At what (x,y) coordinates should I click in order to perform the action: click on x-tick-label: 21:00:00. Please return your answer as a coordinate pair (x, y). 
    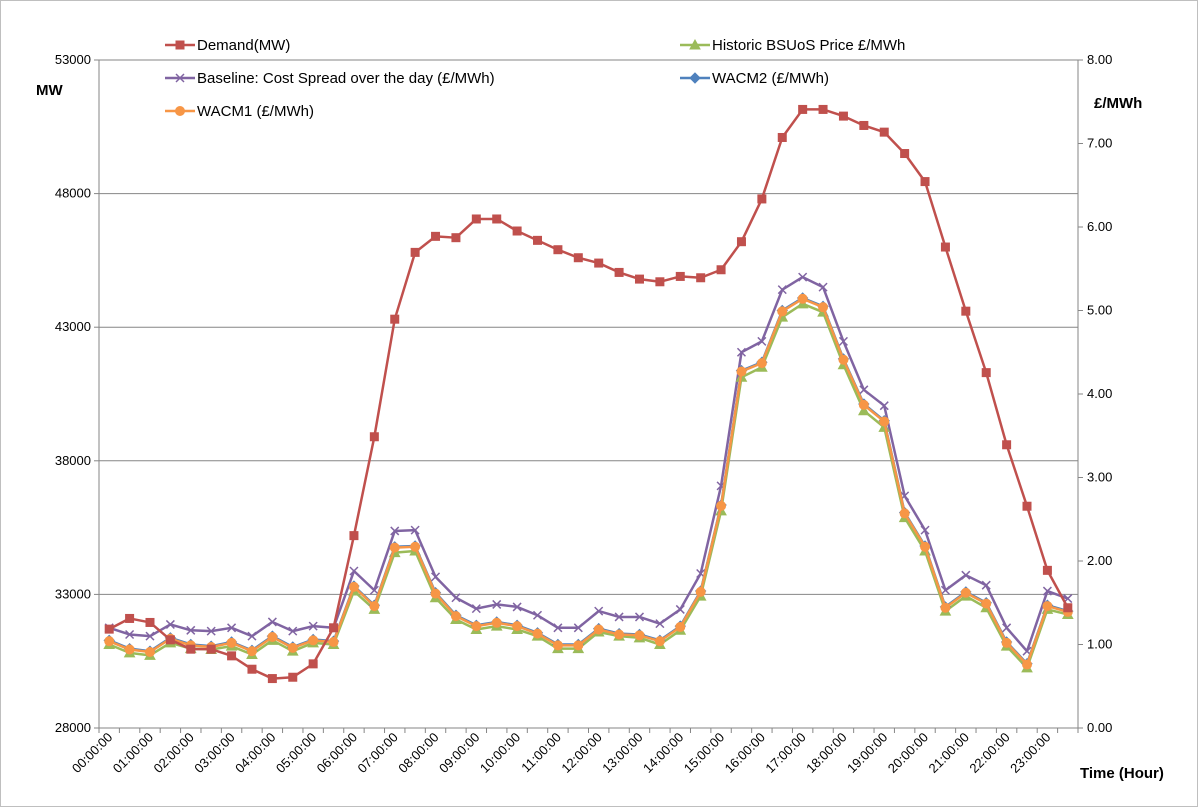
    Looking at the image, I should click on (949, 753).